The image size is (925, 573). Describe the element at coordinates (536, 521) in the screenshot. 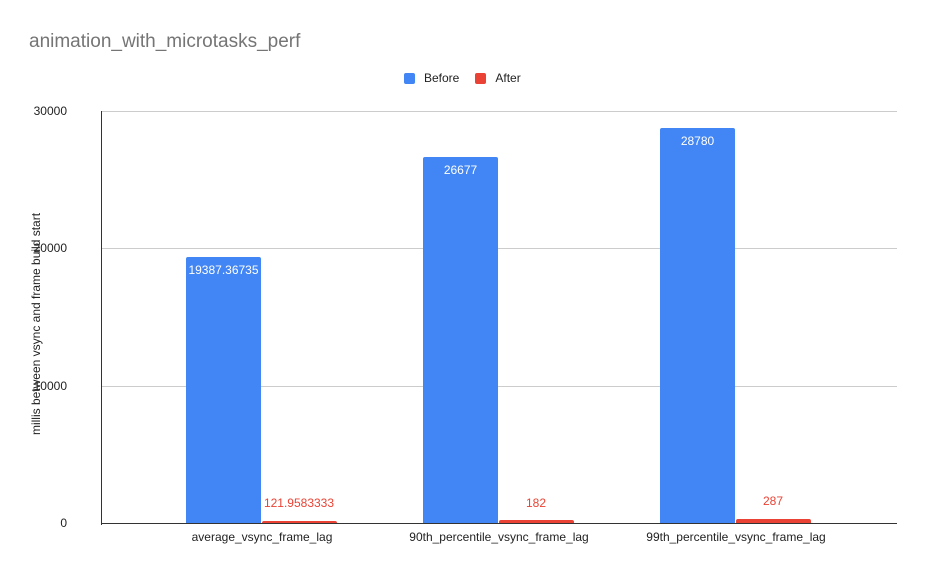

I see `bar-after-p90` at that location.